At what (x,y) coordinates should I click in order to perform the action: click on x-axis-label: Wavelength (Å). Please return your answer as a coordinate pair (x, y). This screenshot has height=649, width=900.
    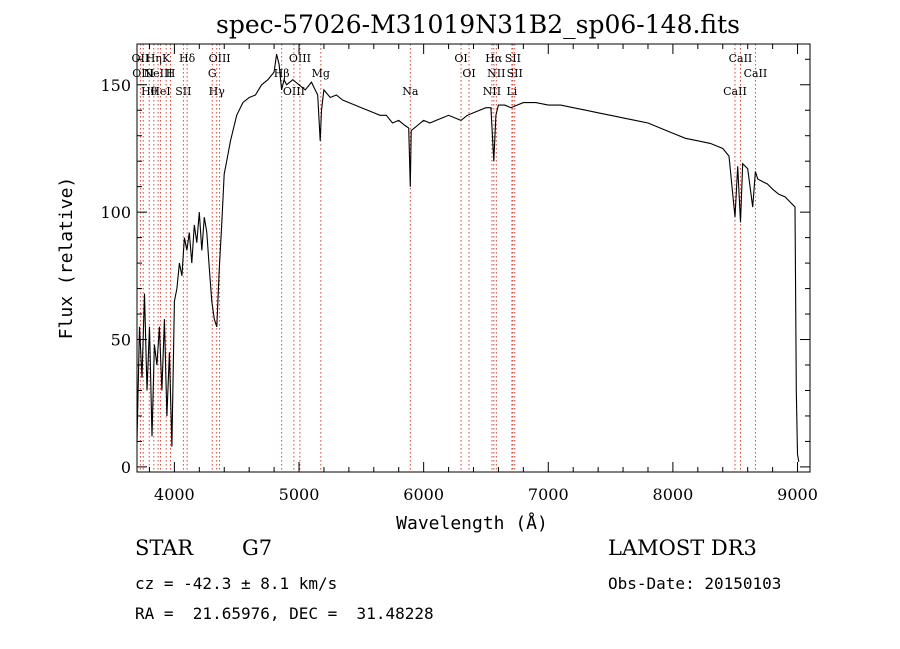
    Looking at the image, I should click on (472, 523).